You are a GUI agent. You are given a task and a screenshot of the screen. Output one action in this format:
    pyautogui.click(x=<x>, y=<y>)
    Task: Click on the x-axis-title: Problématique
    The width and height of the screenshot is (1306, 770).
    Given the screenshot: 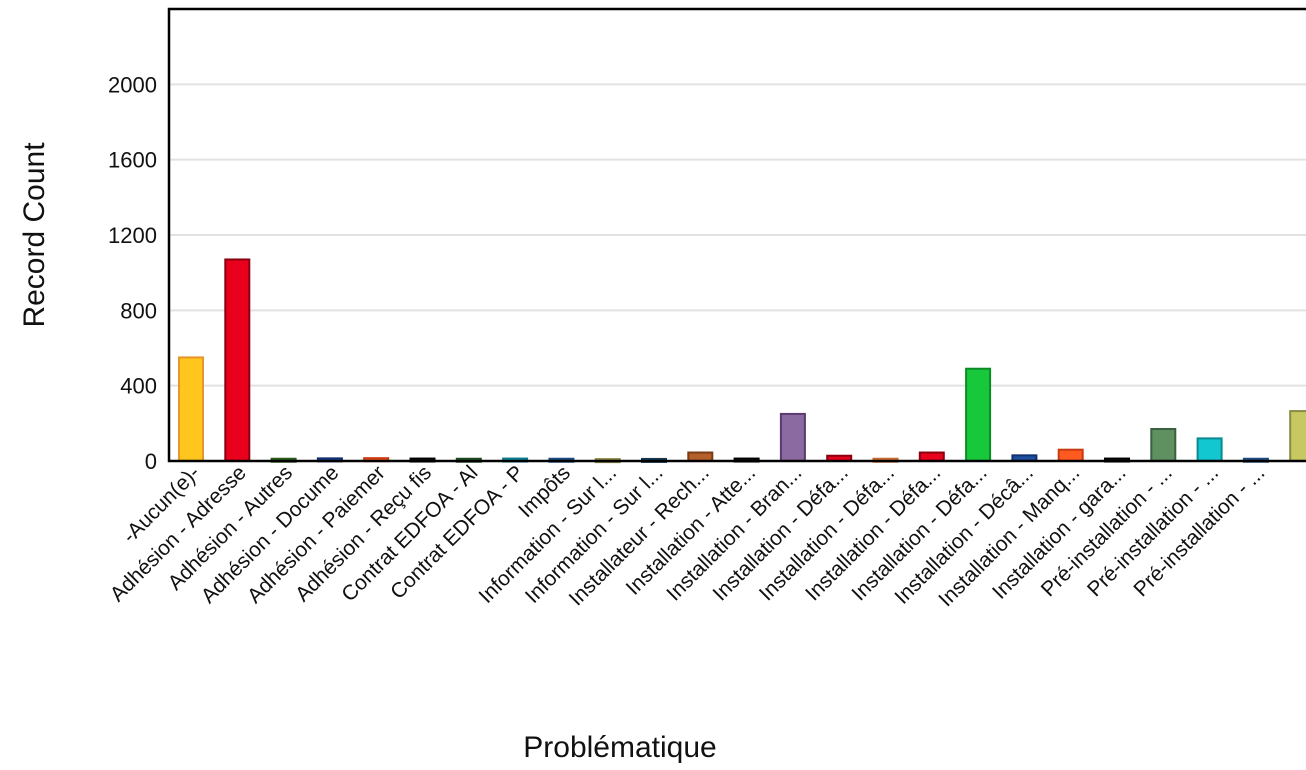 What is the action you would take?
    pyautogui.click(x=619, y=747)
    